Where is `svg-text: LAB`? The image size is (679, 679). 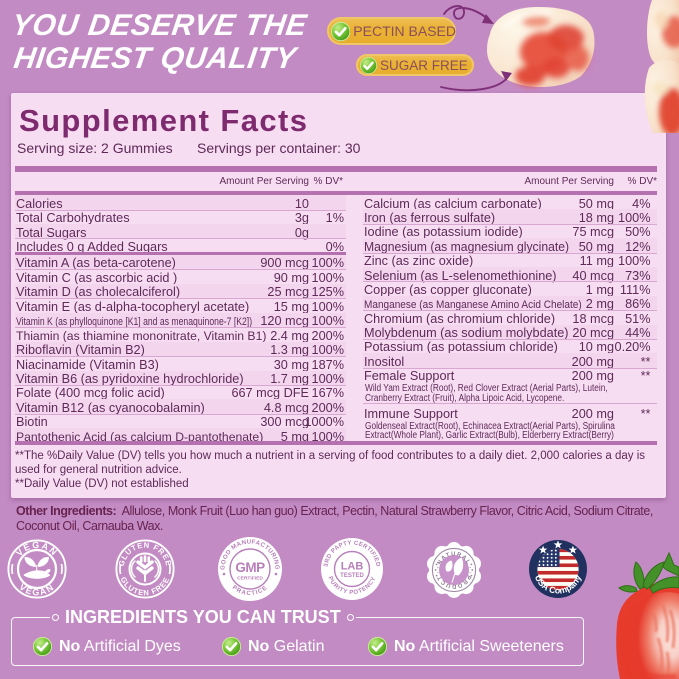 svg-text: LAB is located at coordinates (352, 567).